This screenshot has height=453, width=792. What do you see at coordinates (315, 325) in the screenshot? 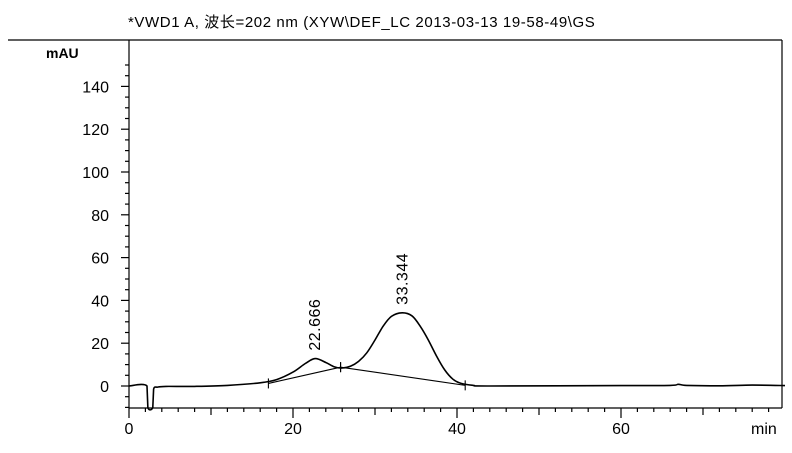
I see `peak-label: 22.666` at bounding box center [315, 325].